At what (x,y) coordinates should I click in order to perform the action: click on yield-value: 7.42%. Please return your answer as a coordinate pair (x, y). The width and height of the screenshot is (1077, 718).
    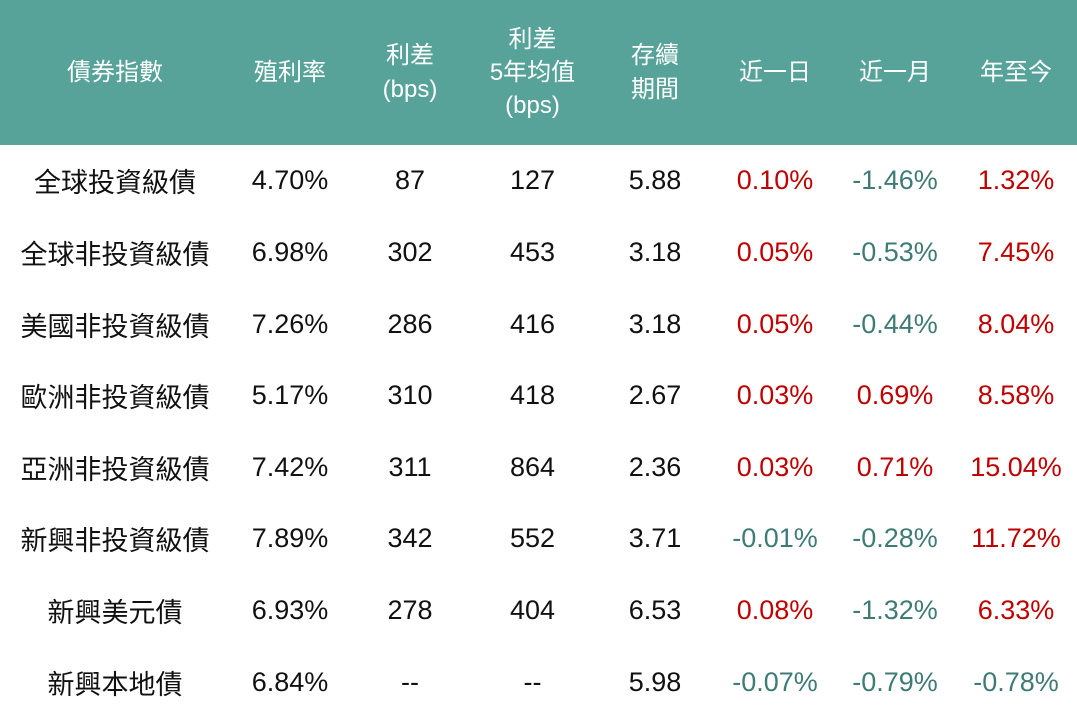
    Looking at the image, I should click on (290, 466).